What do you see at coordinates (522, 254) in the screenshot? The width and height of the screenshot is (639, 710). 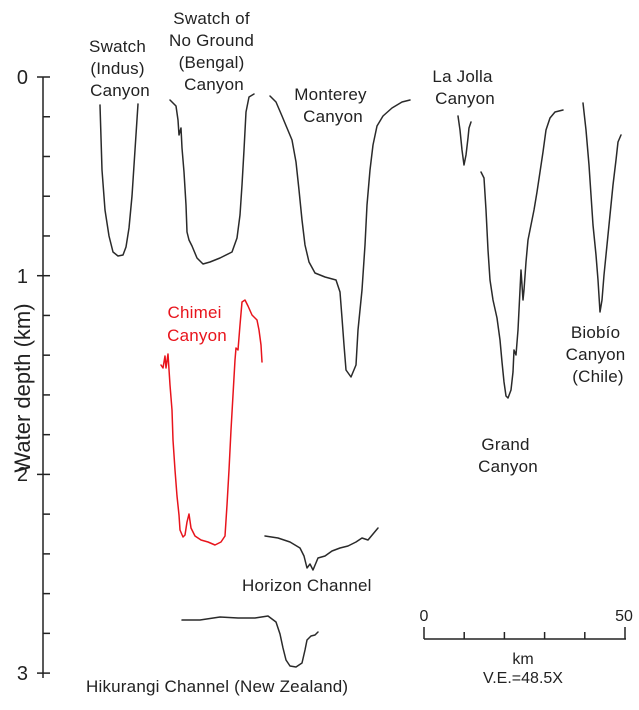 I see `profile-grand` at bounding box center [522, 254].